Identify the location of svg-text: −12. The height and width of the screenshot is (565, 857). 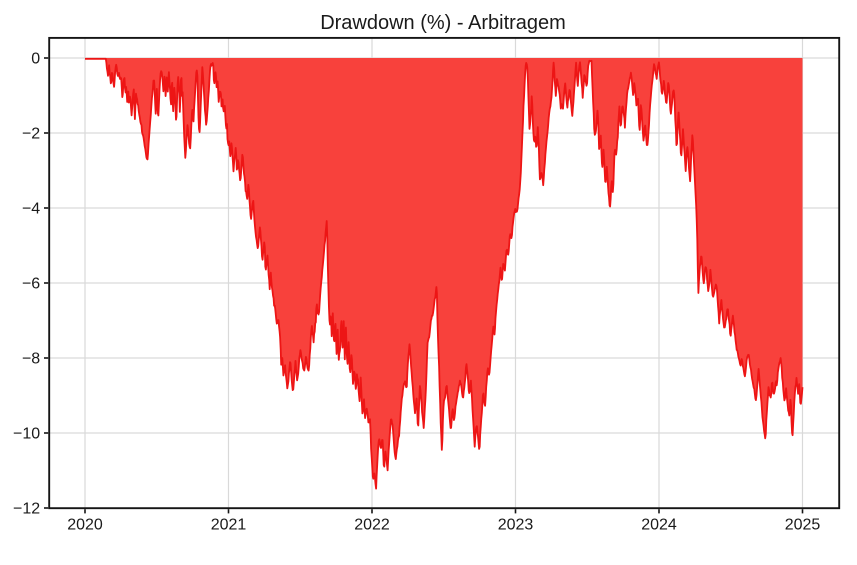
(26, 508).